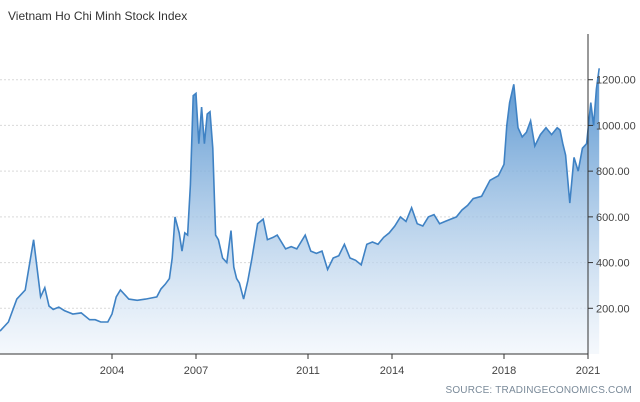 This screenshot has width=640, height=402. I want to click on x-tick-label: 2007, so click(196, 371).